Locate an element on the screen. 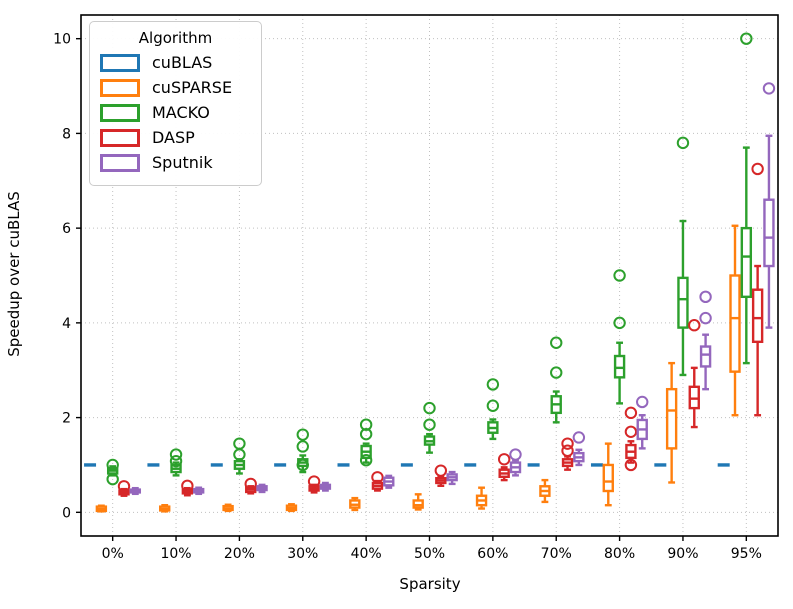 The height and width of the screenshot is (609, 793). box-MACKO-90% is located at coordinates (683, 302).